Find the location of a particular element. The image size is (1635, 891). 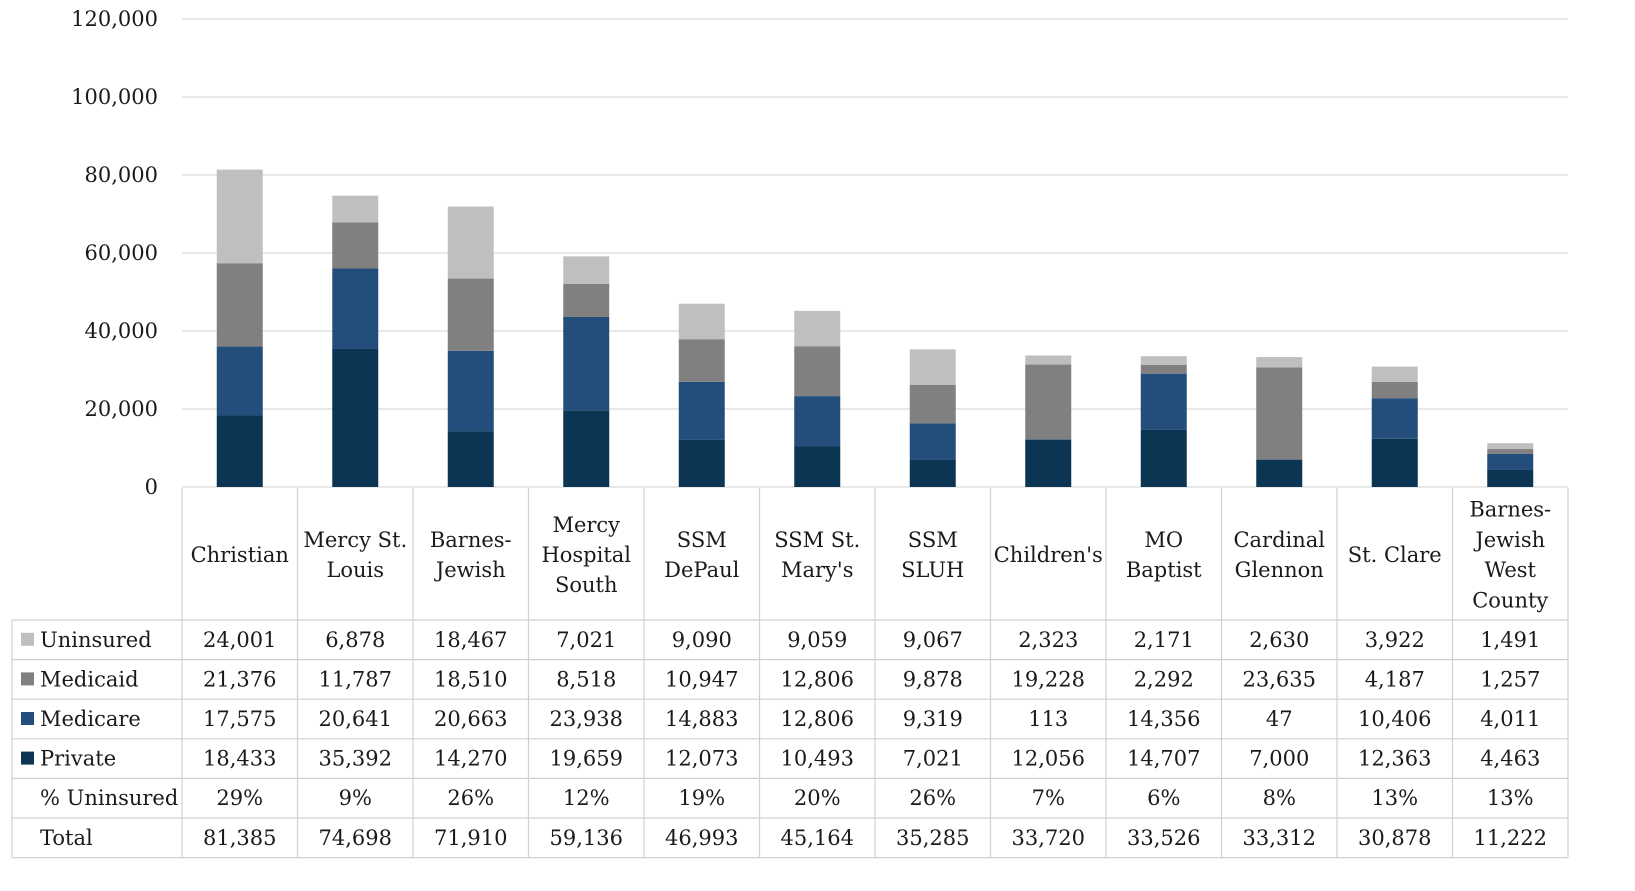

category-label-line: South is located at coordinates (586, 585).